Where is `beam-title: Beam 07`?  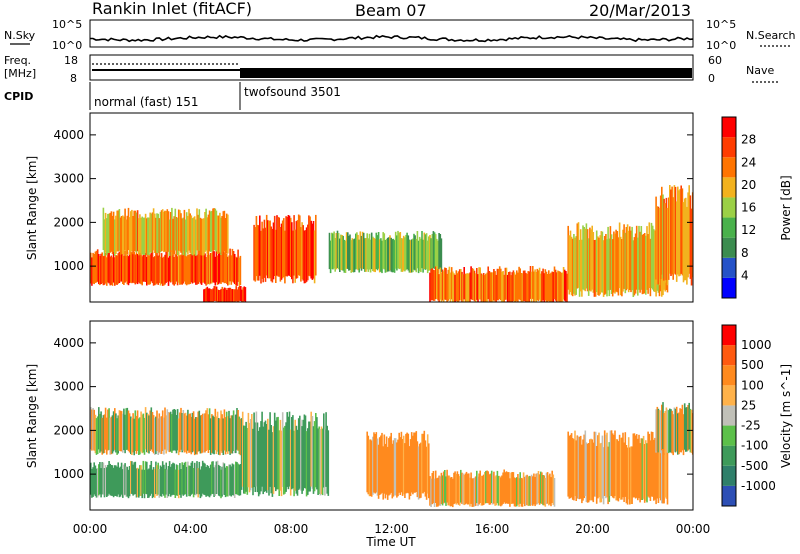 beam-title: Beam 07 is located at coordinates (391, 10).